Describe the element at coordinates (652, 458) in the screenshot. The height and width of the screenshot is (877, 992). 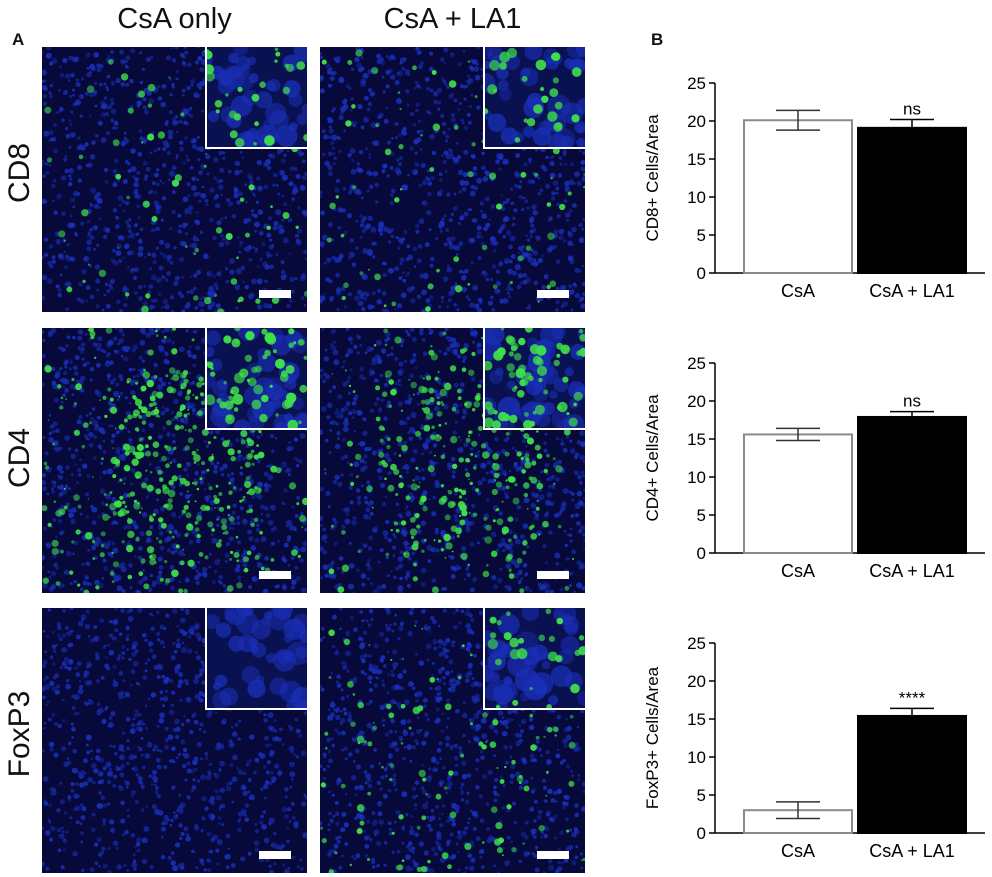
I see `y-axis-label: CD4+ Cells/Area` at that location.